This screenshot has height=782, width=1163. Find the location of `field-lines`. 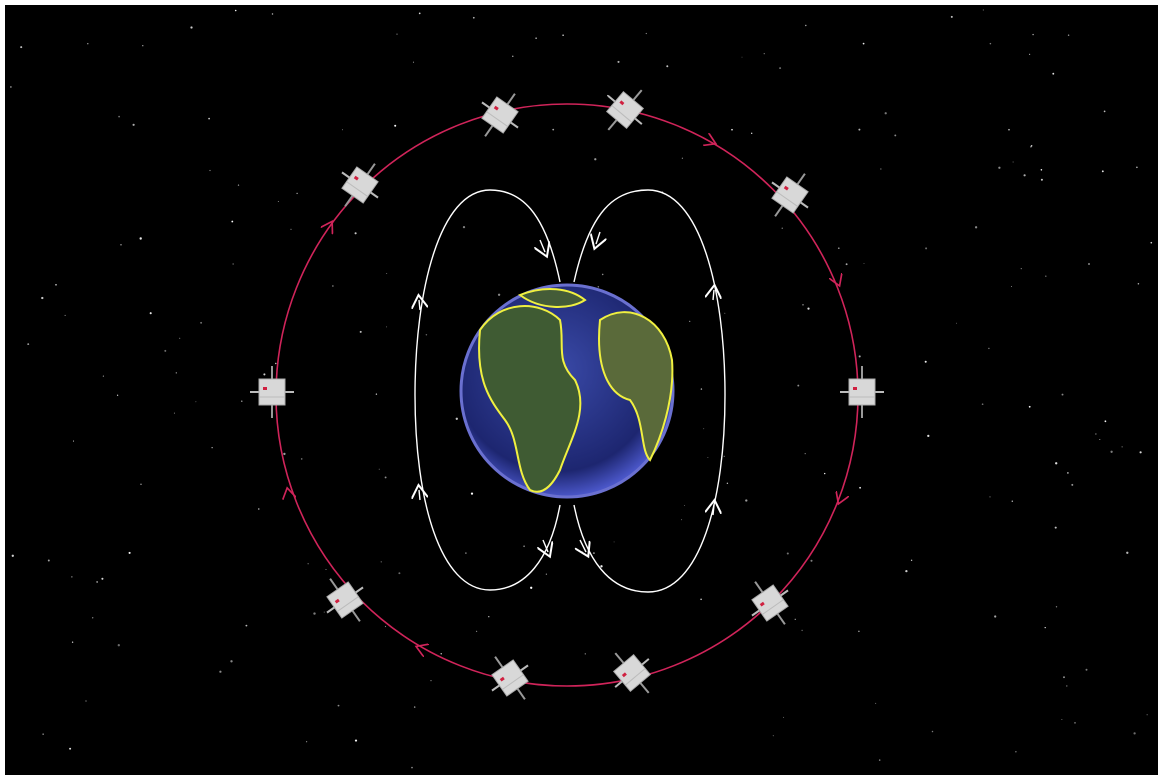

field-lines is located at coordinates (570, 391).